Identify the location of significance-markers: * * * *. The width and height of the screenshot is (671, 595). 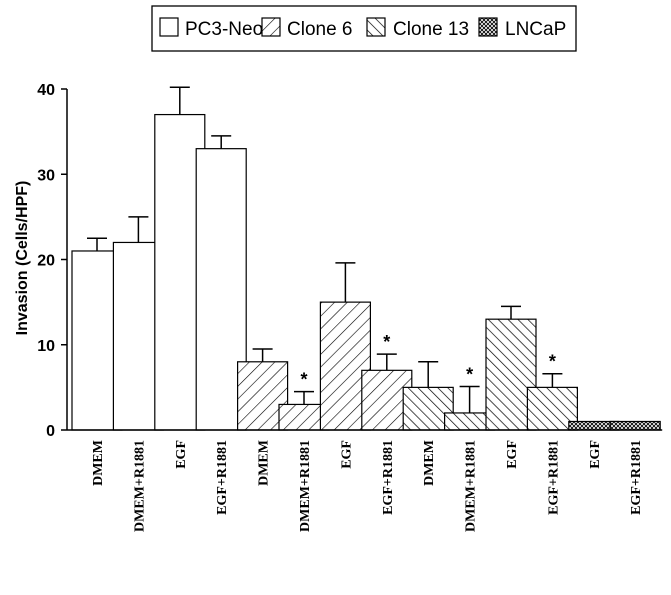
(427, 361).